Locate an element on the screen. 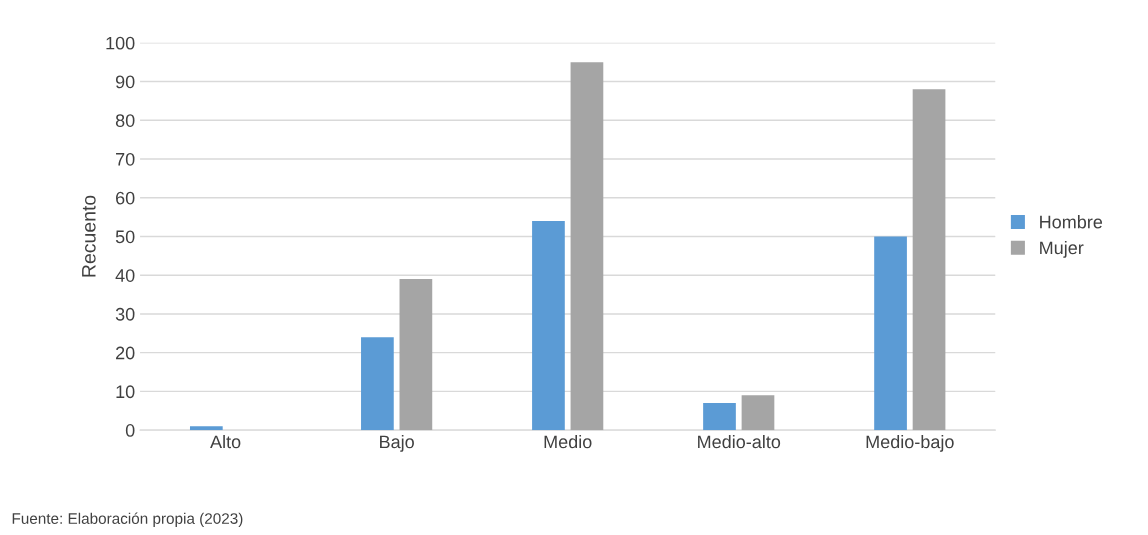 The image size is (1148, 535). y-tick-label: 40 is located at coordinates (125, 275).